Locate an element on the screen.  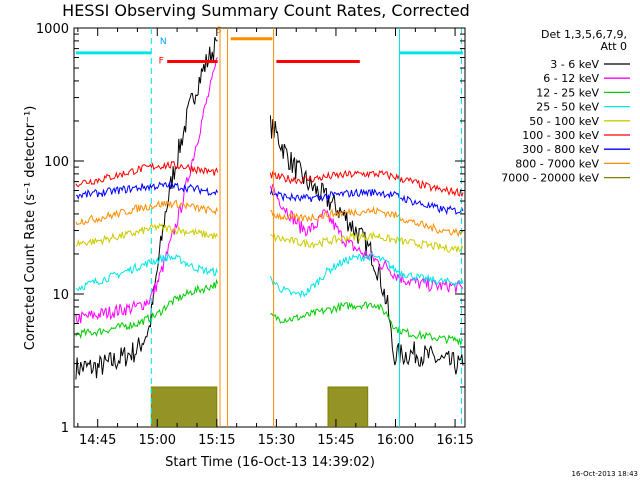
legend-entry-label: 25 - 50 keV is located at coordinates (567, 107).